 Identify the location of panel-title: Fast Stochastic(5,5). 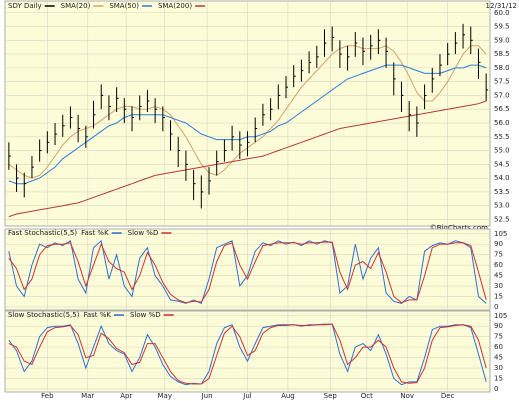
(42, 233).